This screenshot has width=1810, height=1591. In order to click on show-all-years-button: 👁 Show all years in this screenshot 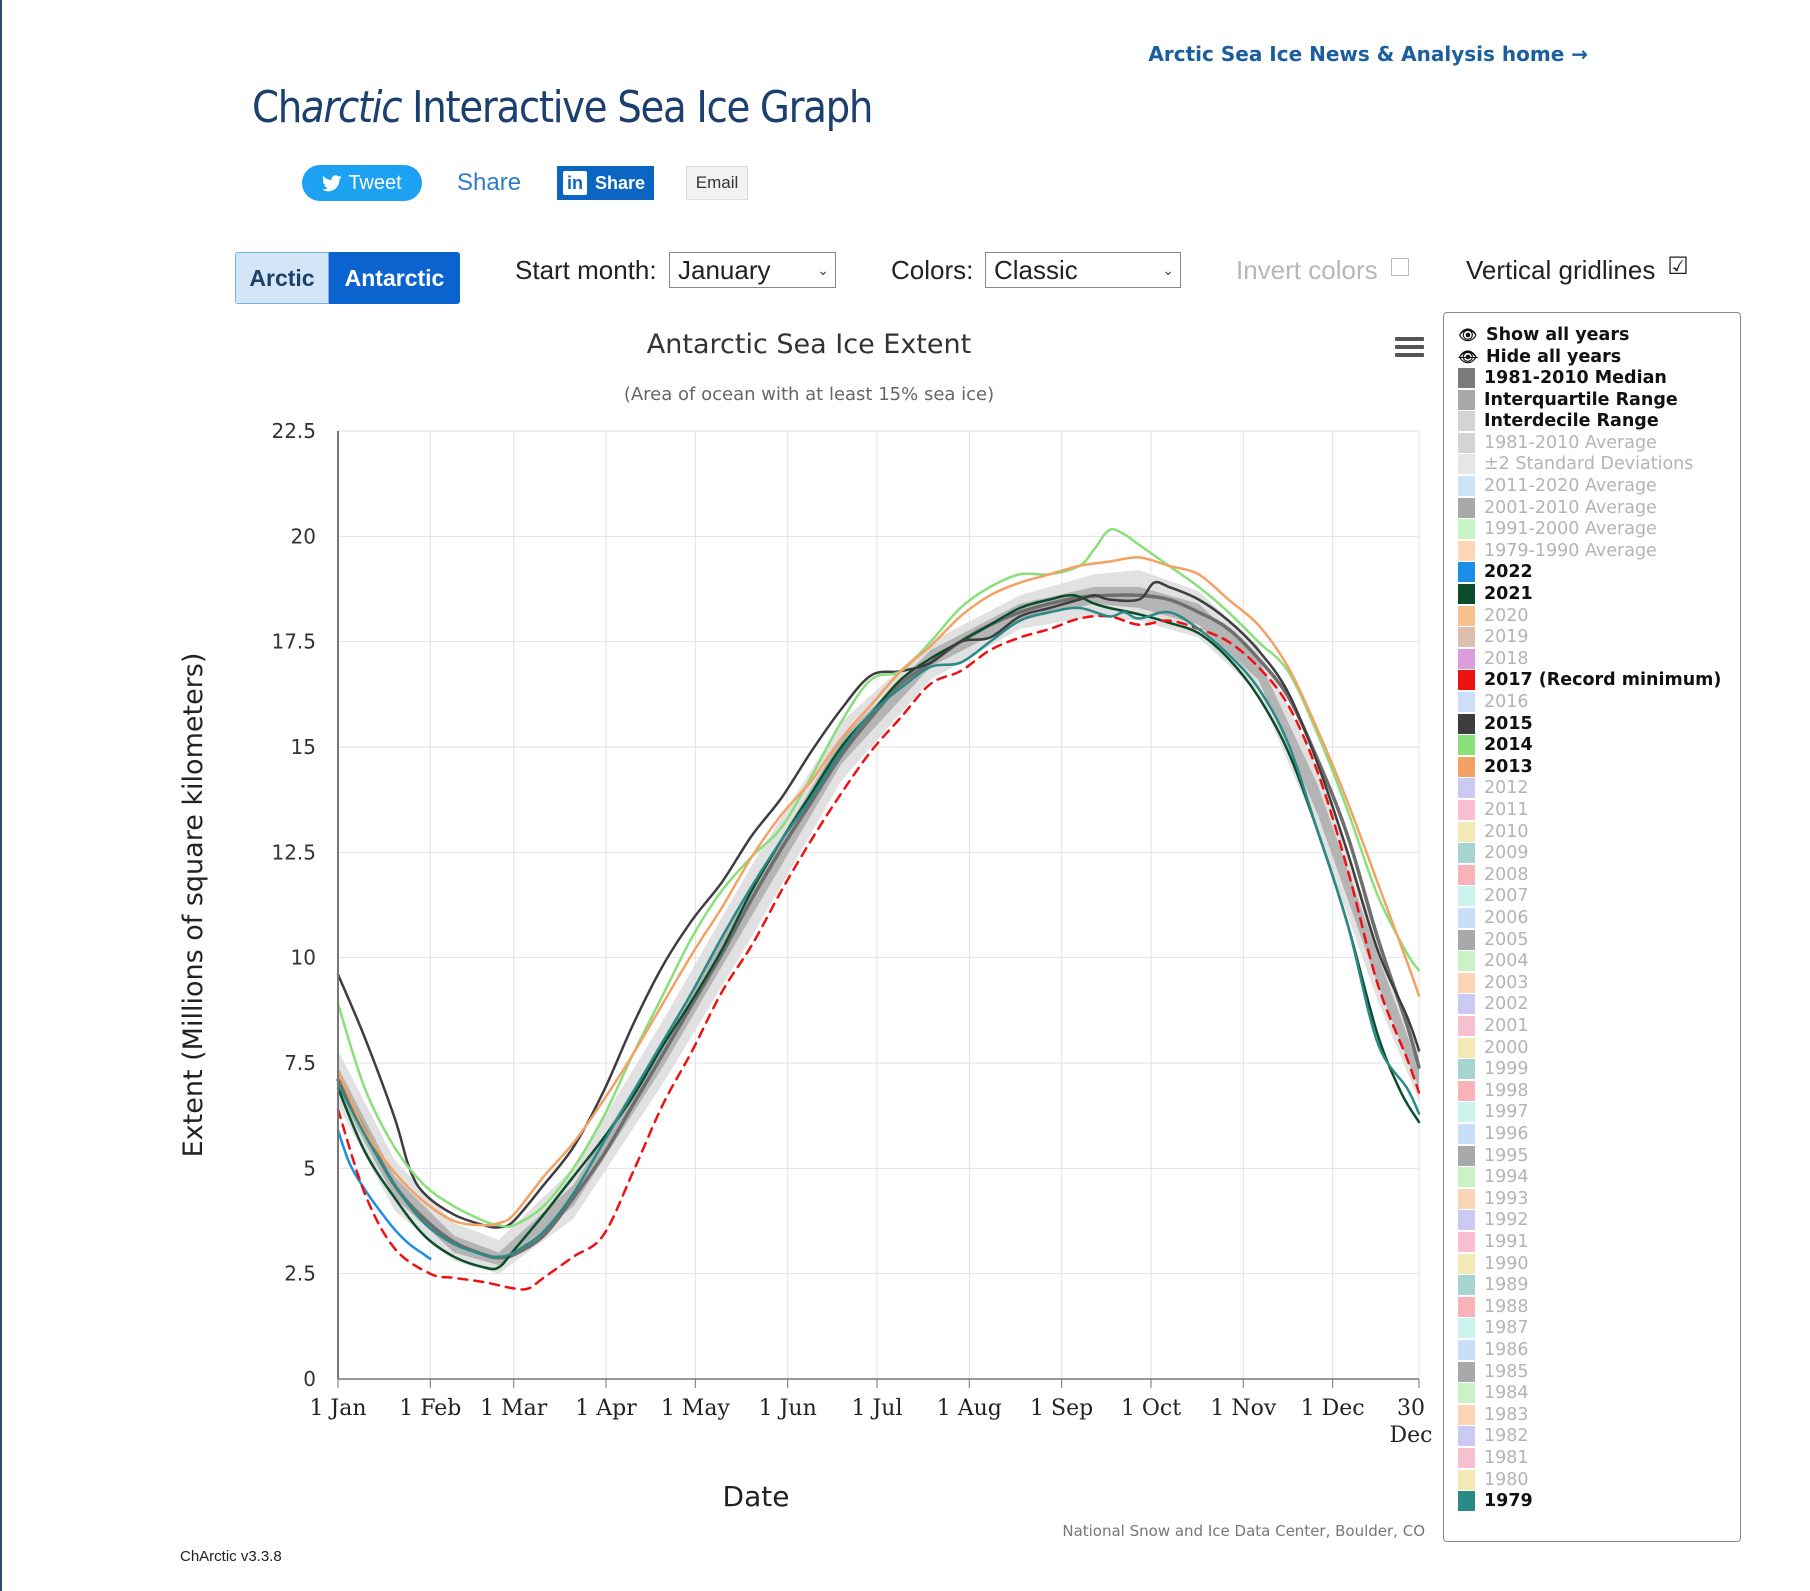, I will do `click(1543, 335)`.